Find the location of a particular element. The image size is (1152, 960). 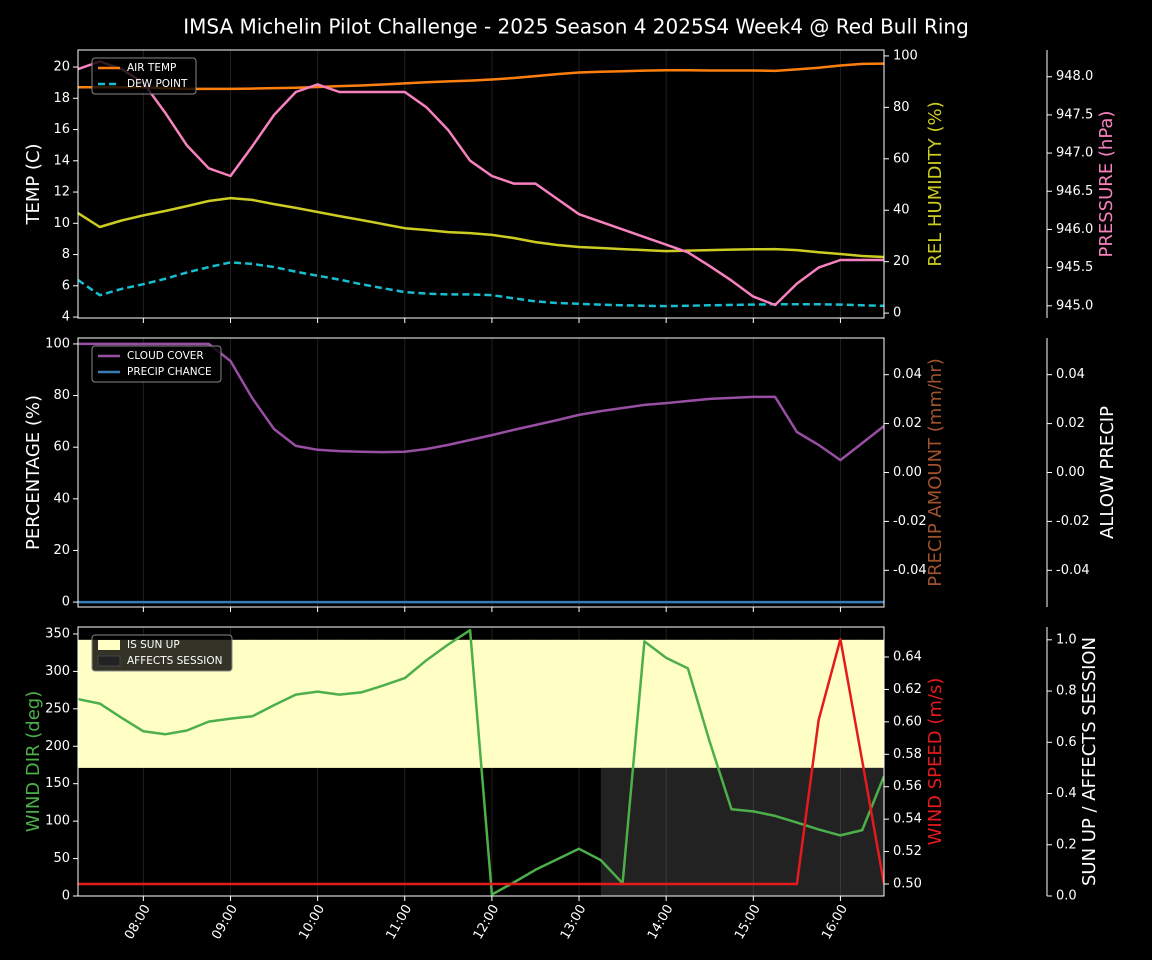

y-tick-label: 945.0 is located at coordinates (1074, 305).